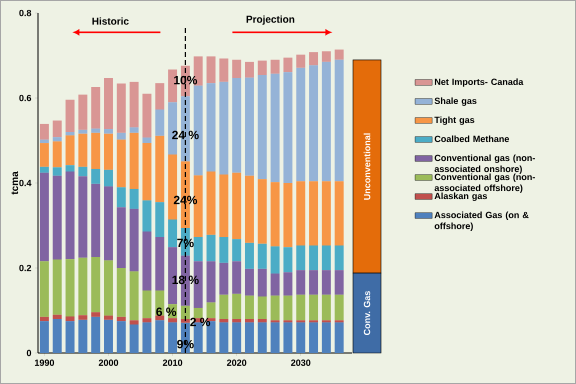  I want to click on text: Conv. Gas, so click(367, 313).